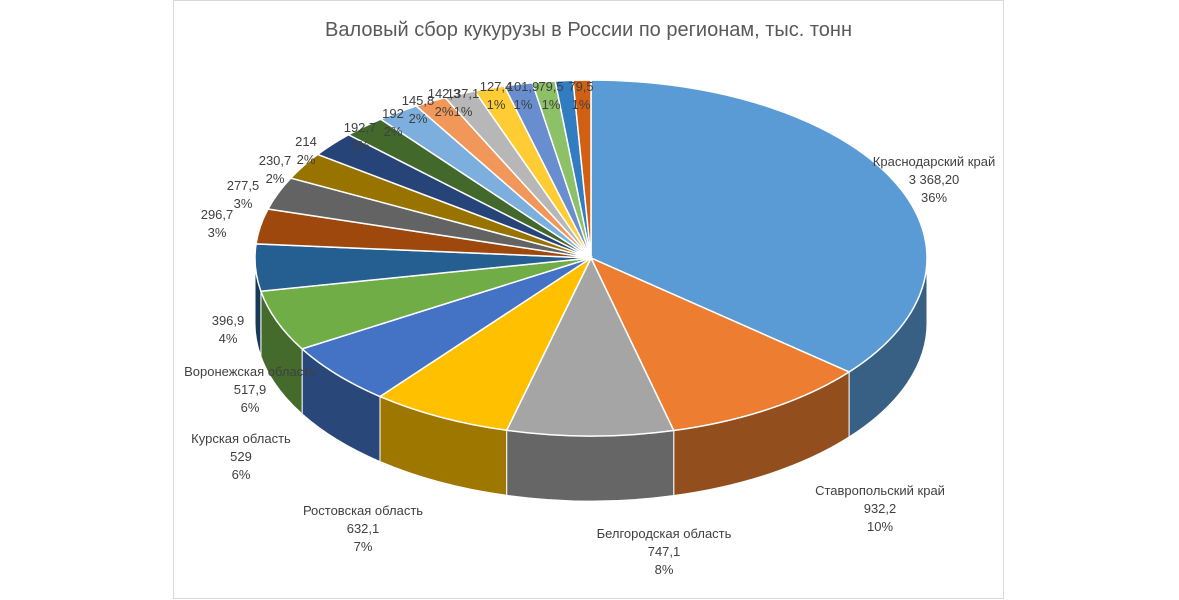 The width and height of the screenshot is (1179, 600). What do you see at coordinates (934, 179) in the screenshot?
I see `slice-label-0: Краснодарский край 3 368,20 36%` at bounding box center [934, 179].